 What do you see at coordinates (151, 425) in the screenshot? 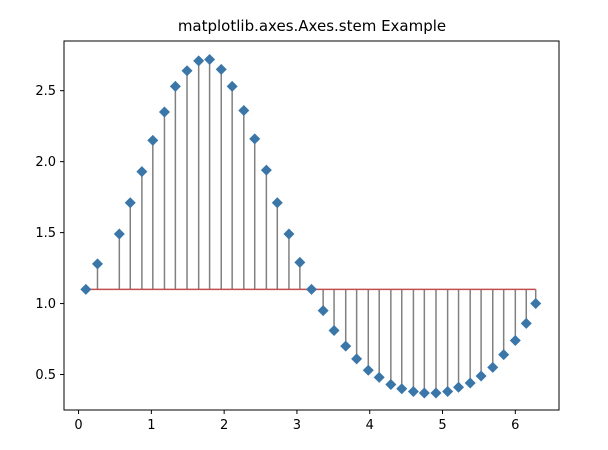
I see `x-tick-label: 1` at bounding box center [151, 425].